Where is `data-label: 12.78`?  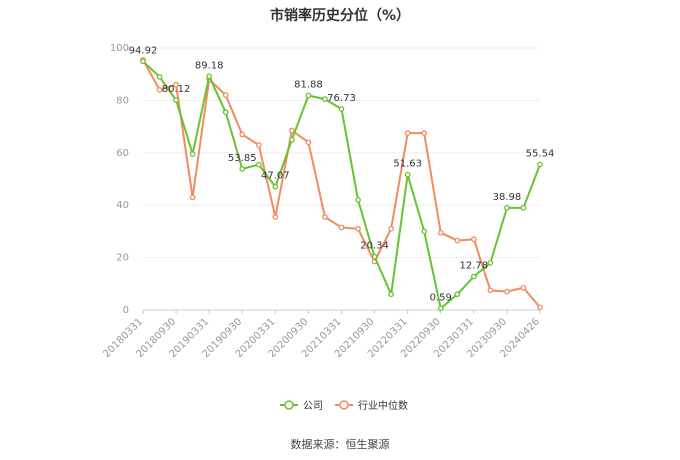
data-label: 12.78 is located at coordinates (474, 266).